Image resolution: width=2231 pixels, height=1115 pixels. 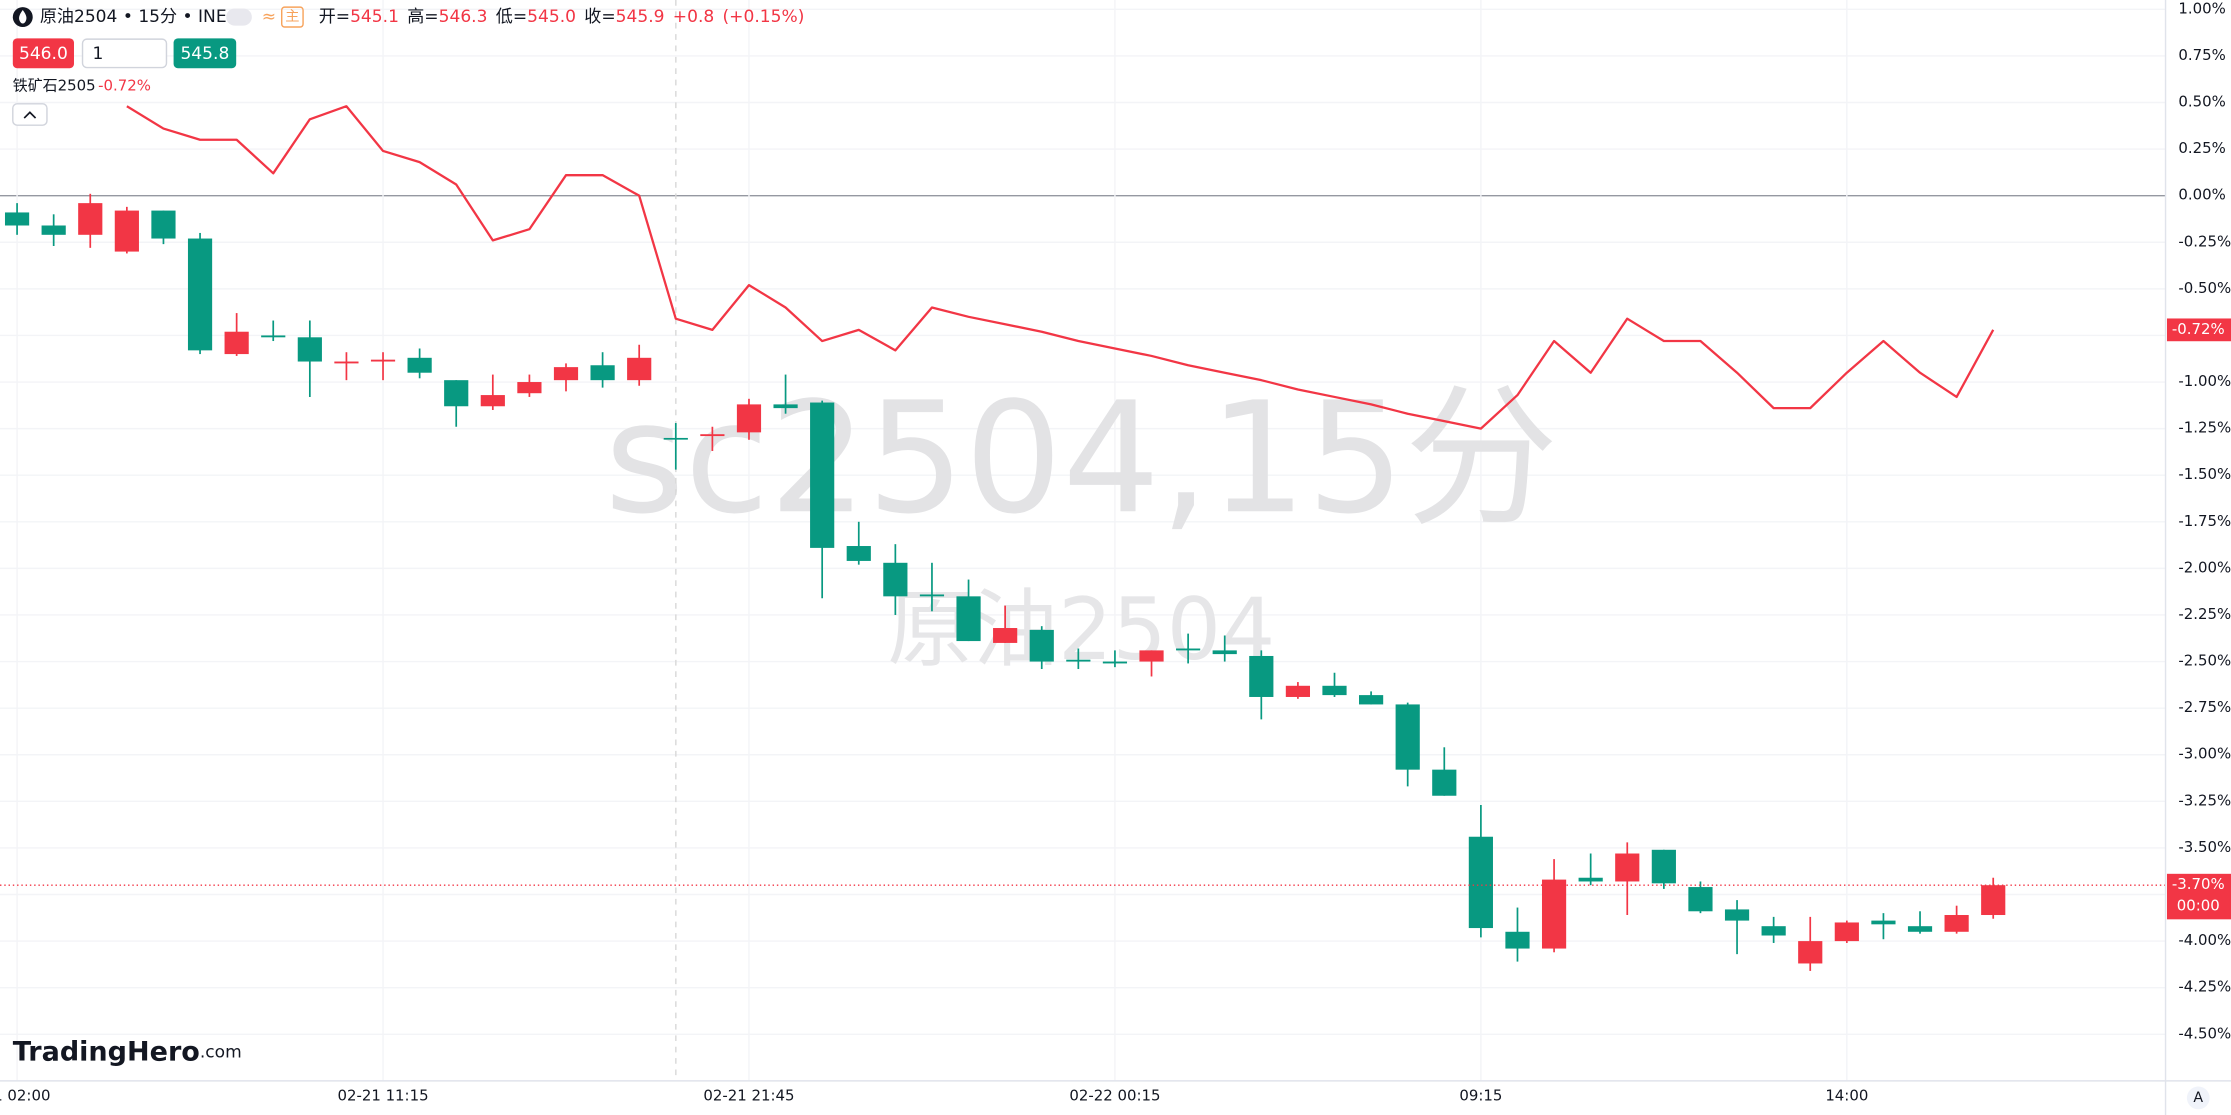 I want to click on countdown: 00:00, so click(x=2198, y=906).